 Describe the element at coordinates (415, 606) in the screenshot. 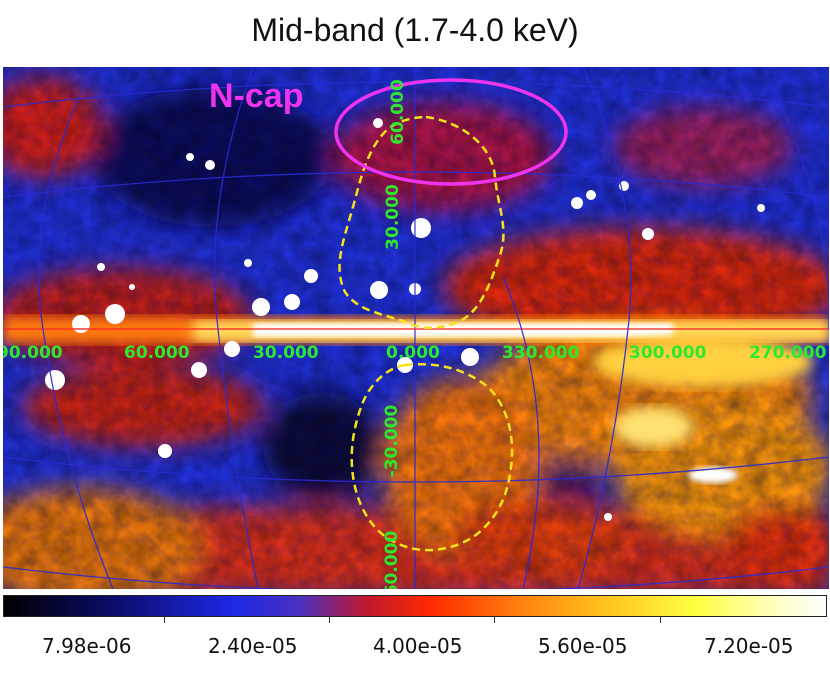

I see `colorbar` at that location.